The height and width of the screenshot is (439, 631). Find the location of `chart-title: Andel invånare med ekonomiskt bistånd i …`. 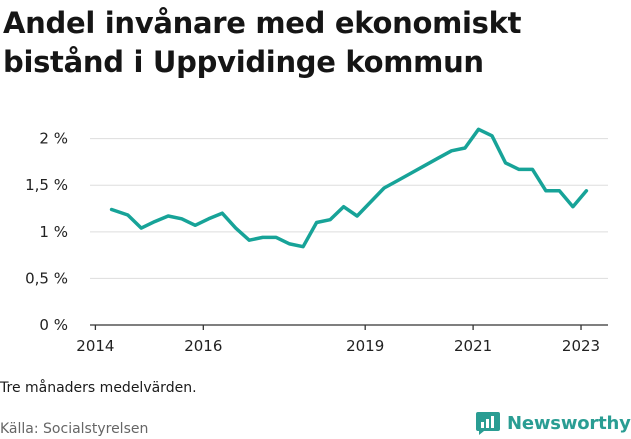

chart-title: Andel invånare med ekonomiskt bistånd i … is located at coordinates (262, 42).